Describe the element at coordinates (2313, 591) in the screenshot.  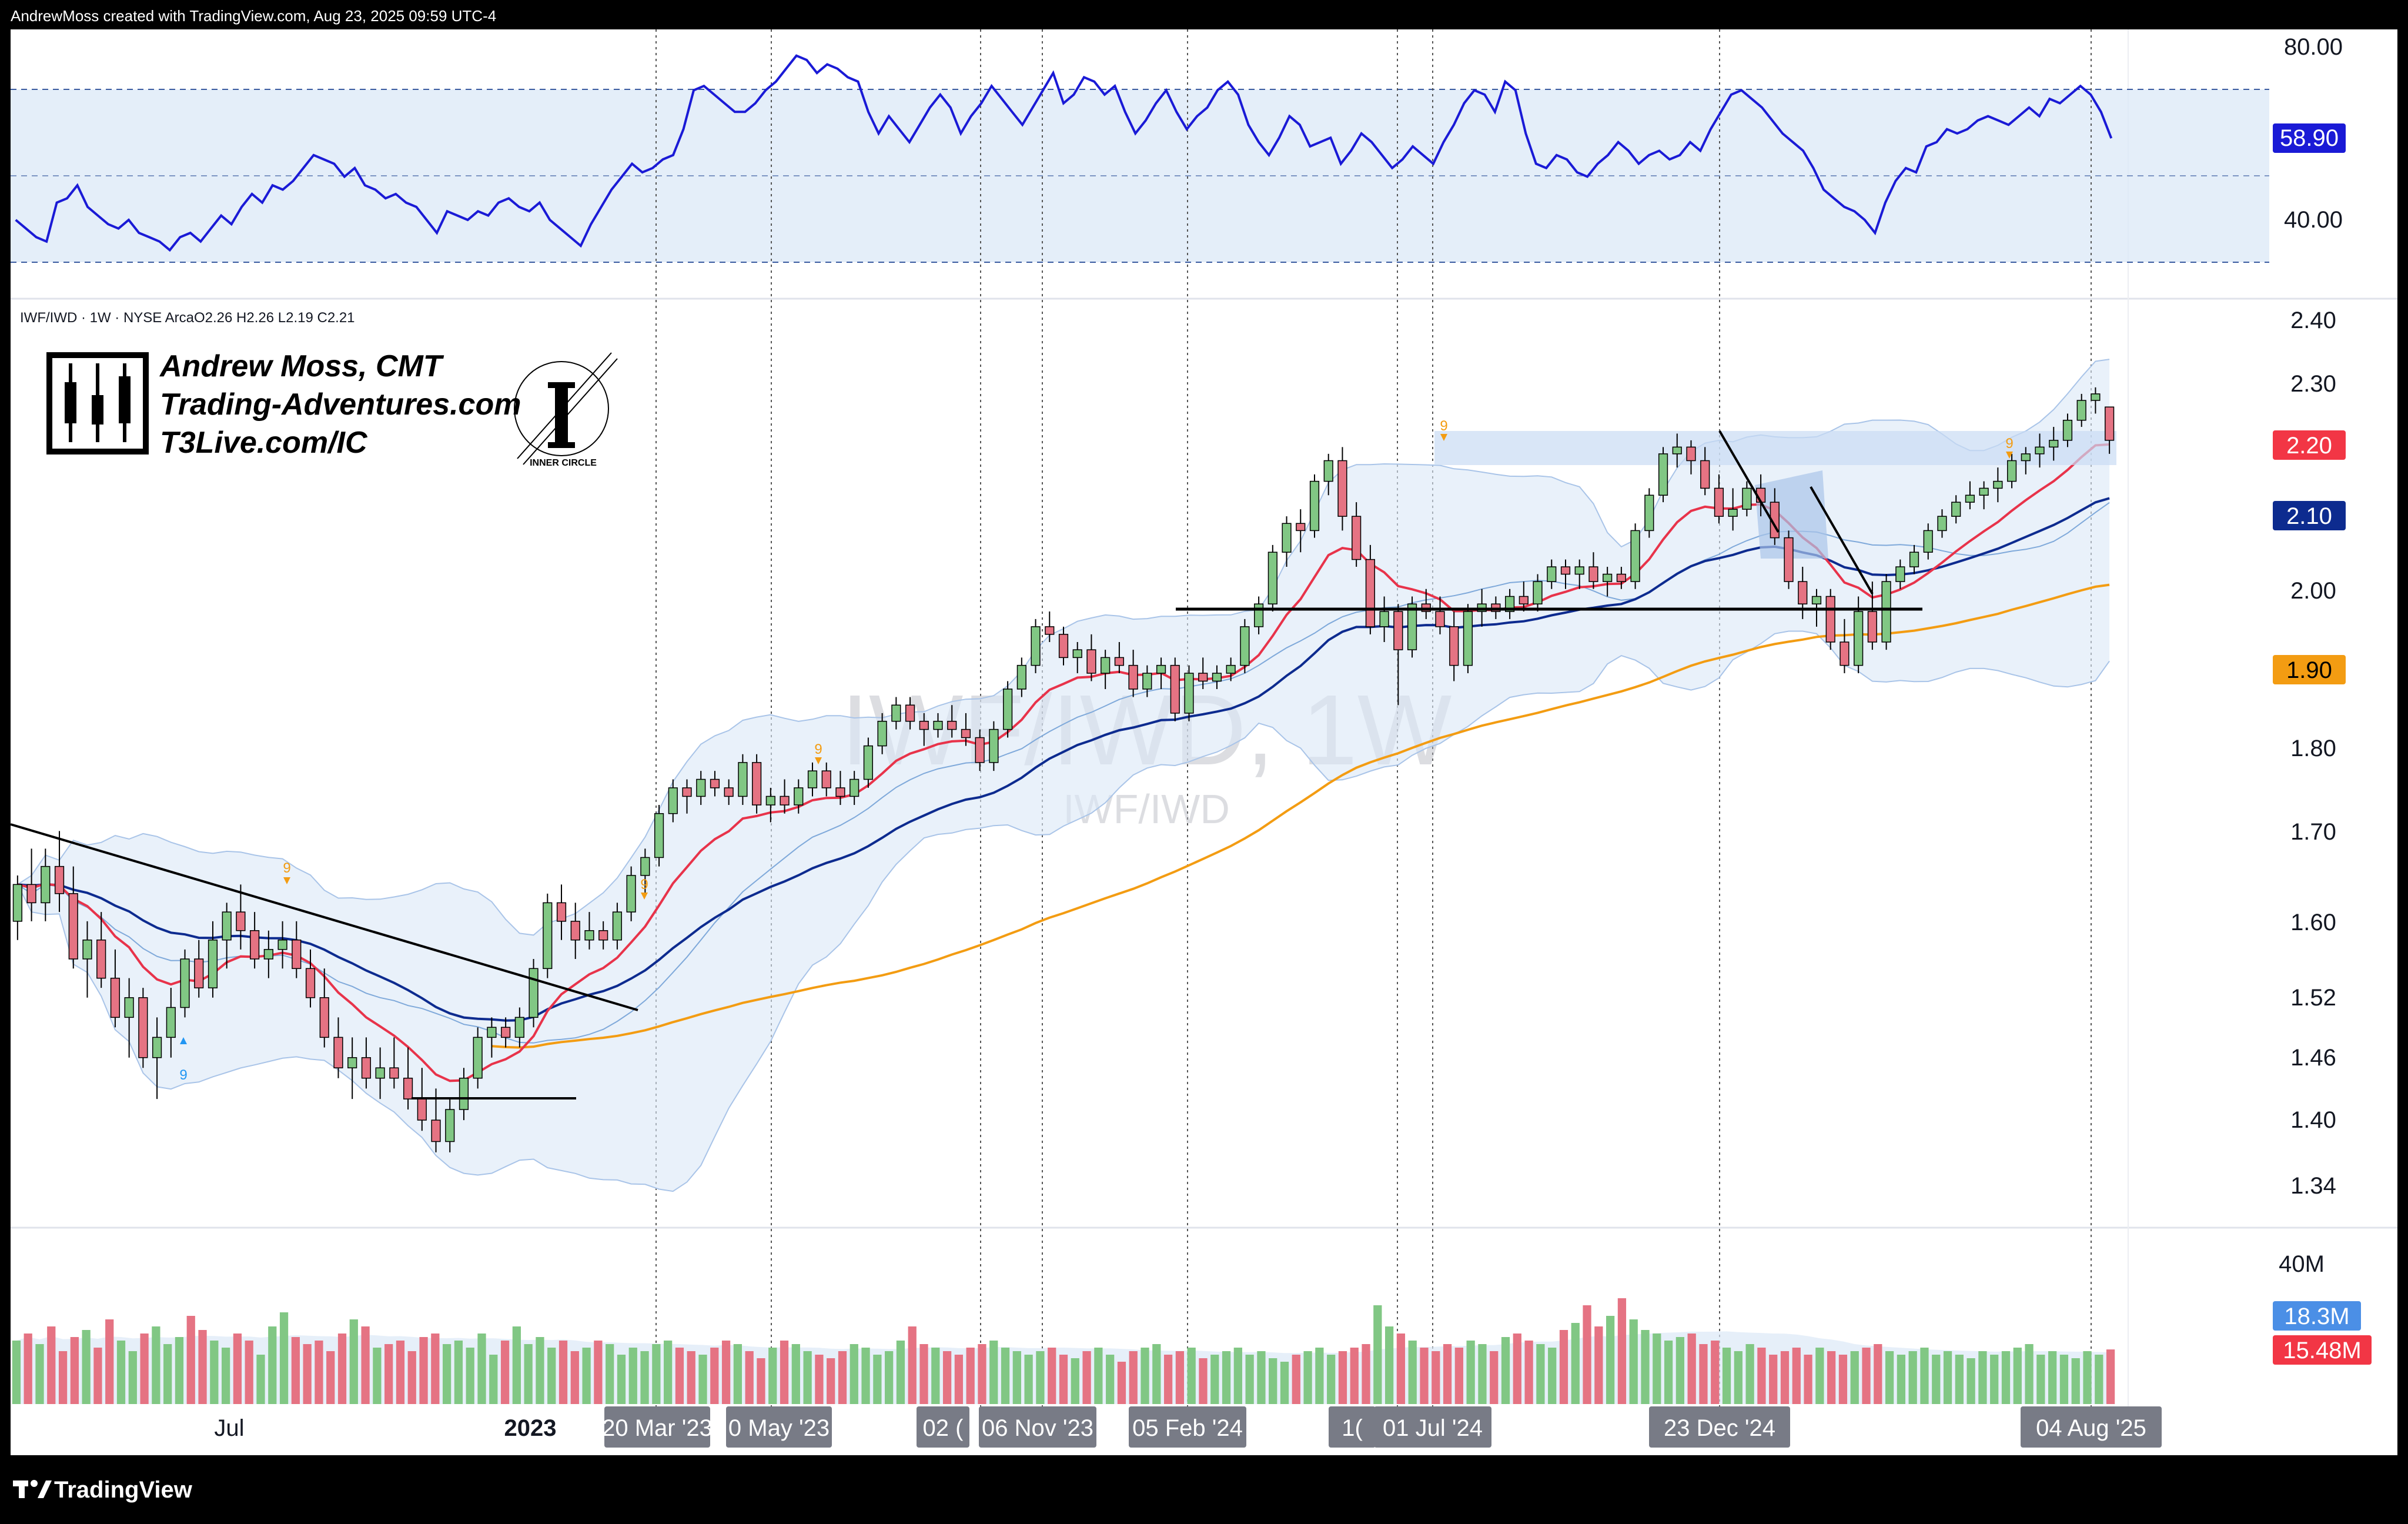
I see `price-tick: 2.00` at that location.